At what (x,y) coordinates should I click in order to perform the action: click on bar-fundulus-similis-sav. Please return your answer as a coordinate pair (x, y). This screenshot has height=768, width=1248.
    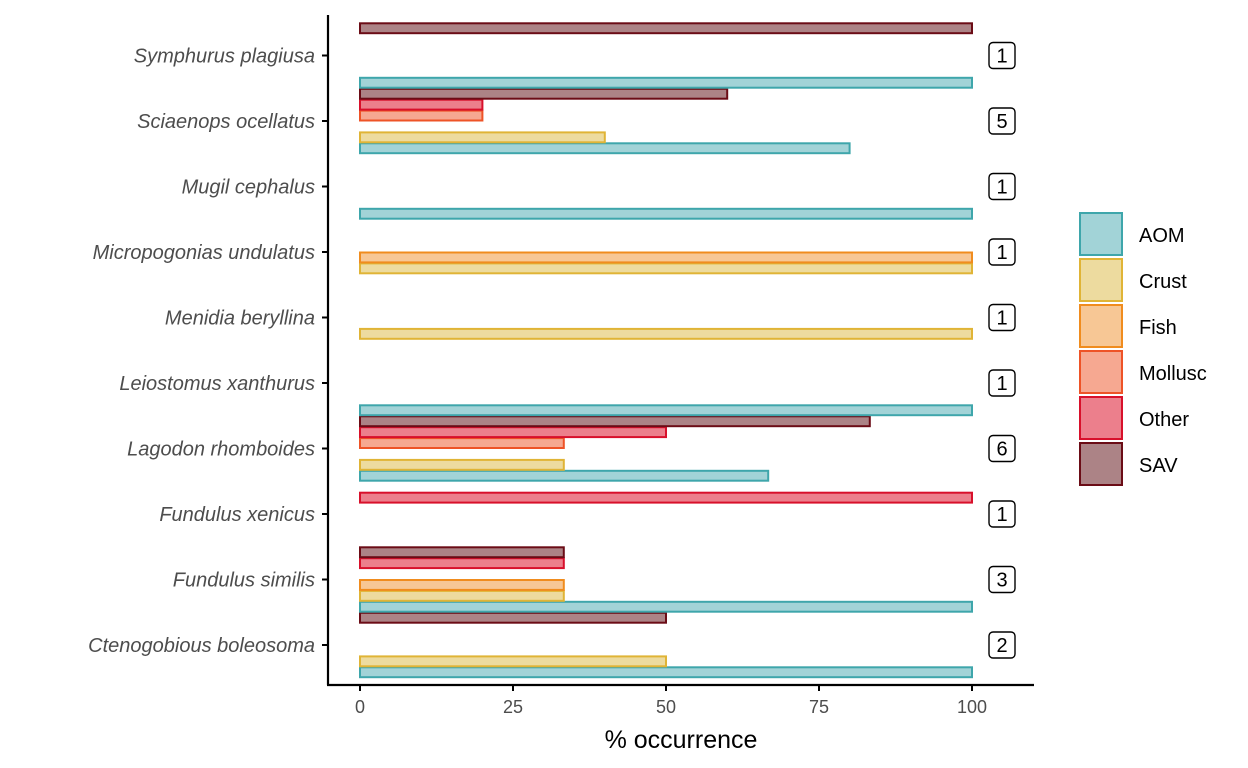
    Looking at the image, I should click on (462, 552).